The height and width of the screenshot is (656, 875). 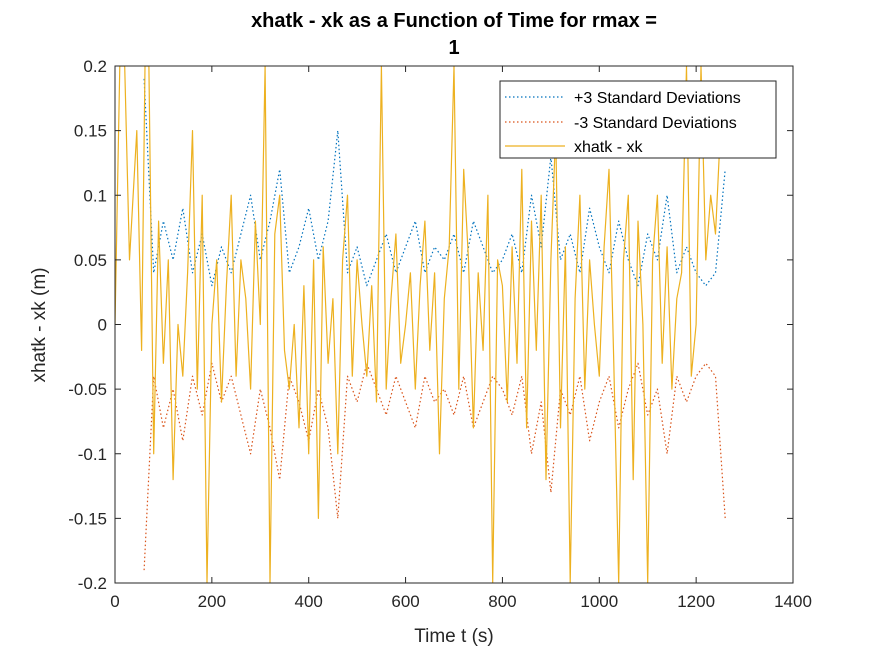 What do you see at coordinates (793, 601) in the screenshot?
I see `x-tick-label: 1400` at bounding box center [793, 601].